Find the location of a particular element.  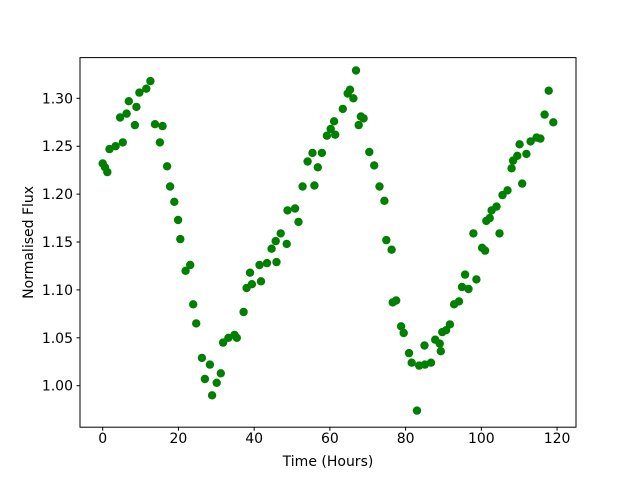

y-tick-label: 1.30 is located at coordinates (57, 99).